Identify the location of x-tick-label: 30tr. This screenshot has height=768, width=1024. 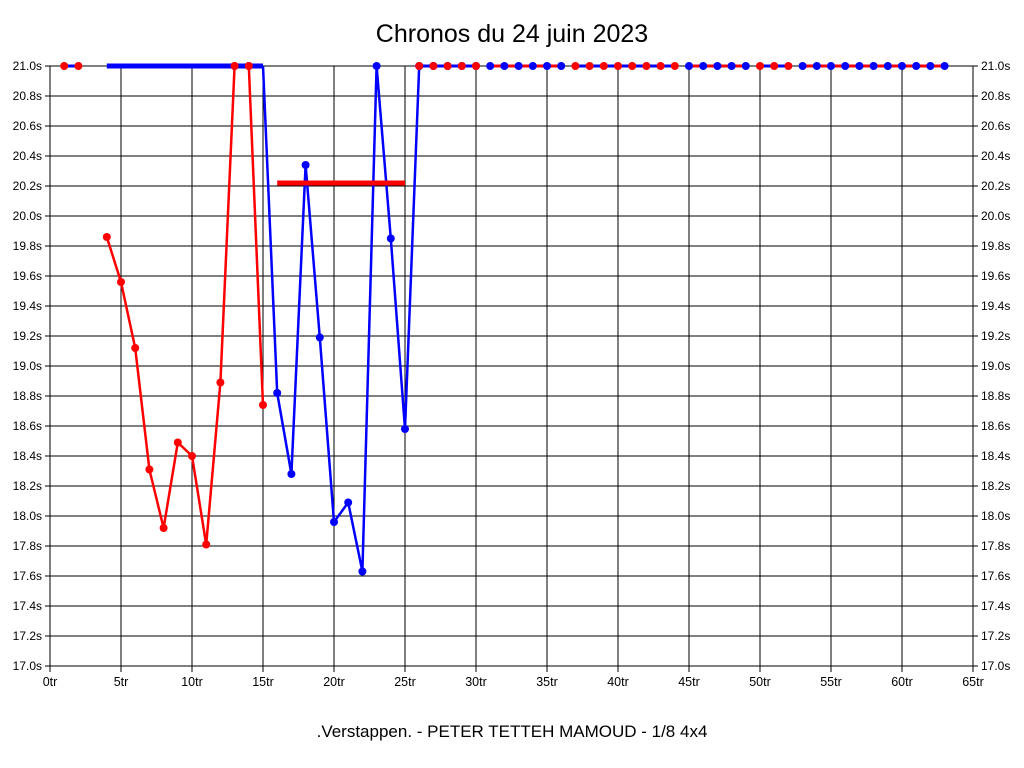
(476, 682).